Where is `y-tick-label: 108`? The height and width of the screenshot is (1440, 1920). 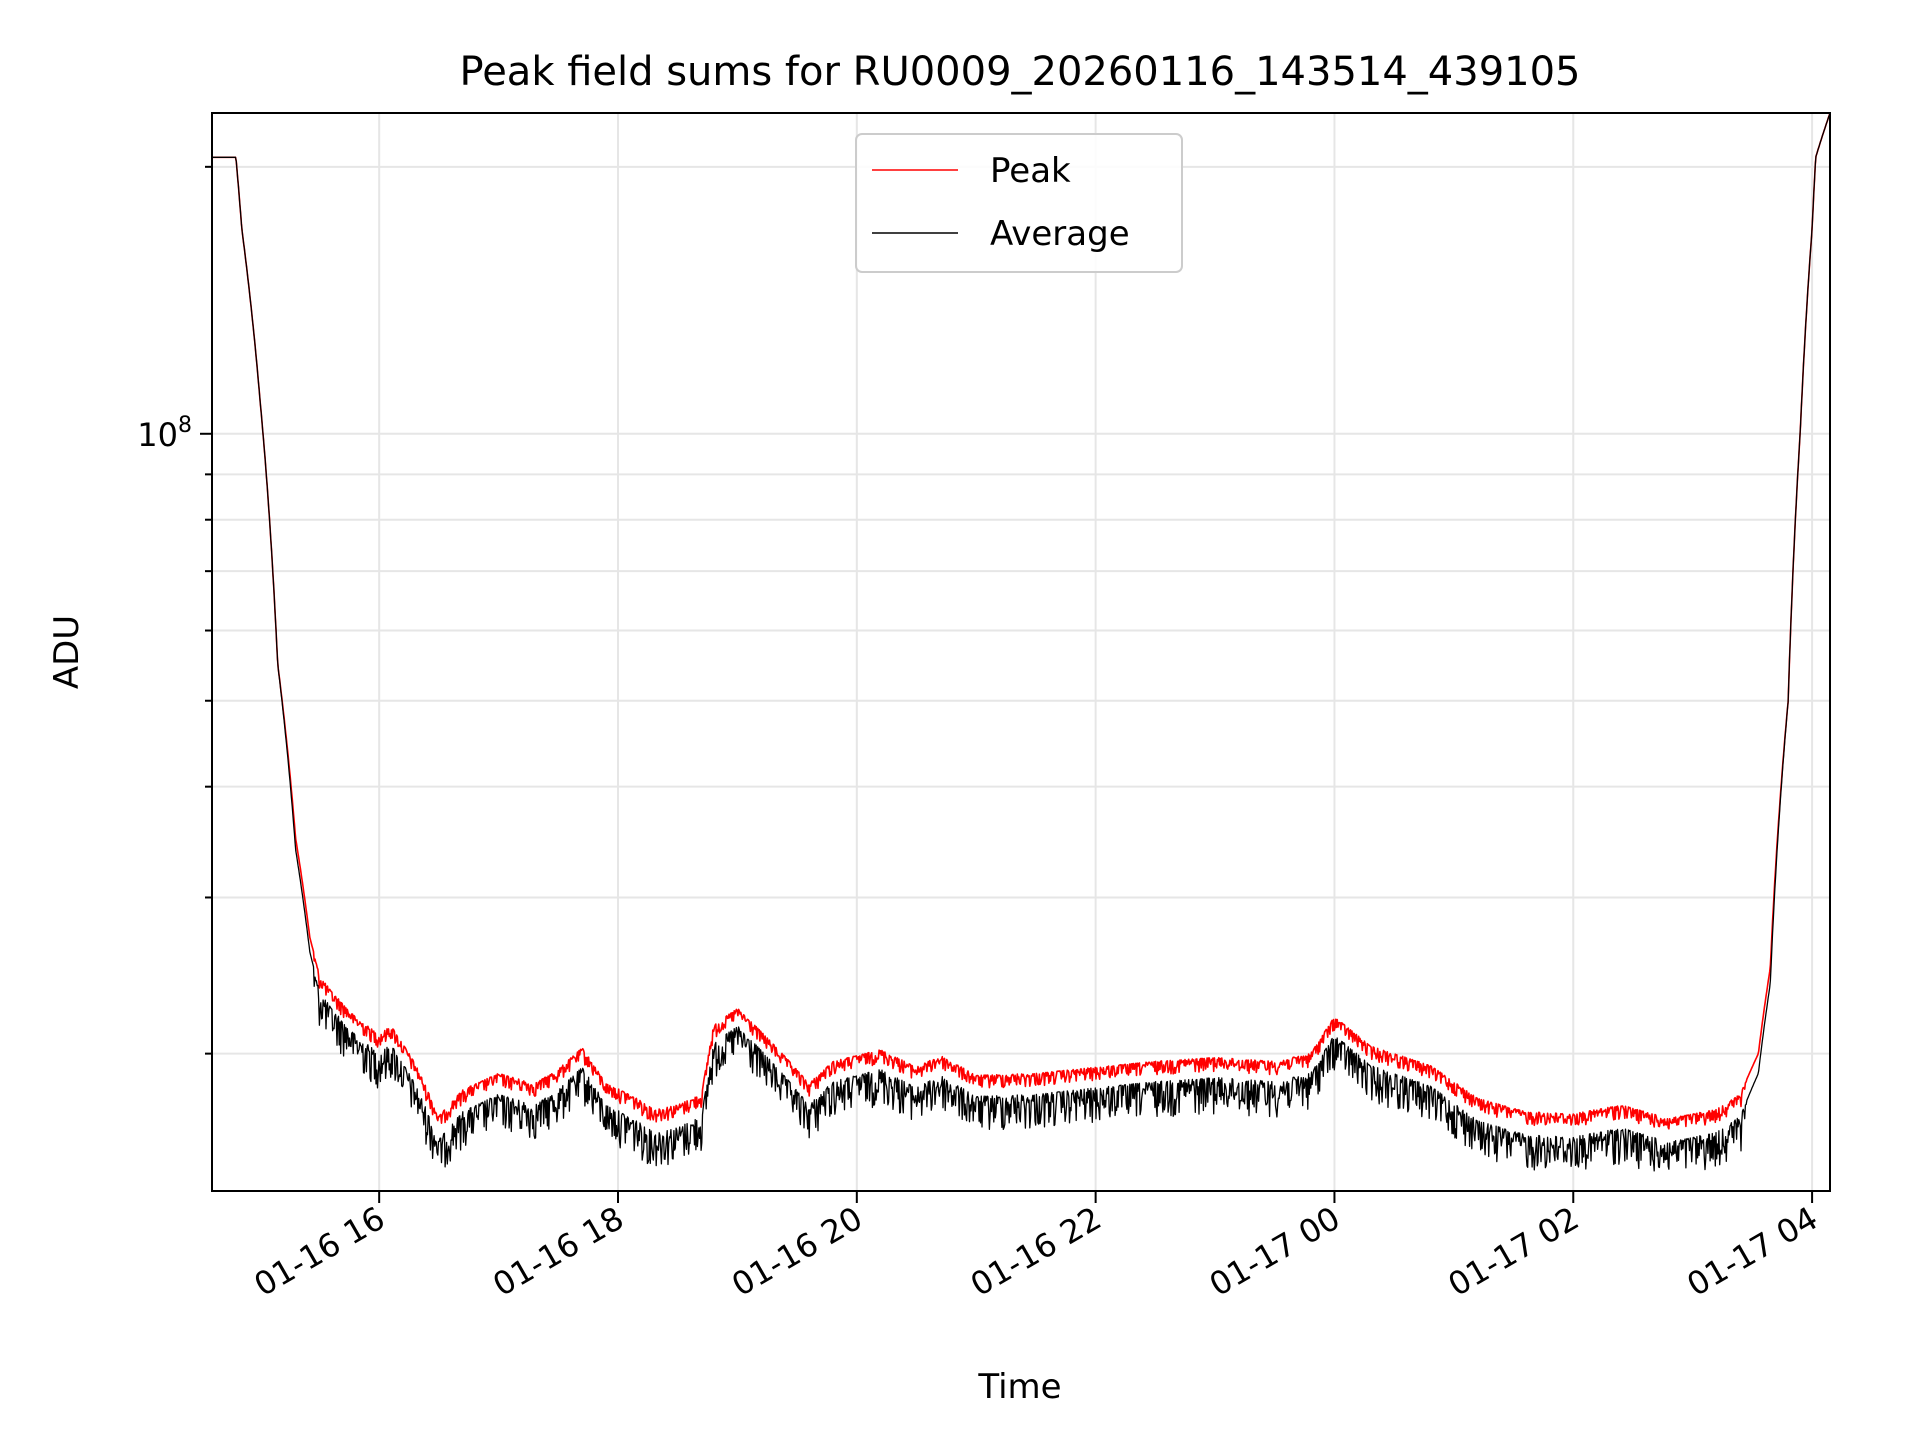 y-tick-label: 108 is located at coordinates (164, 433).